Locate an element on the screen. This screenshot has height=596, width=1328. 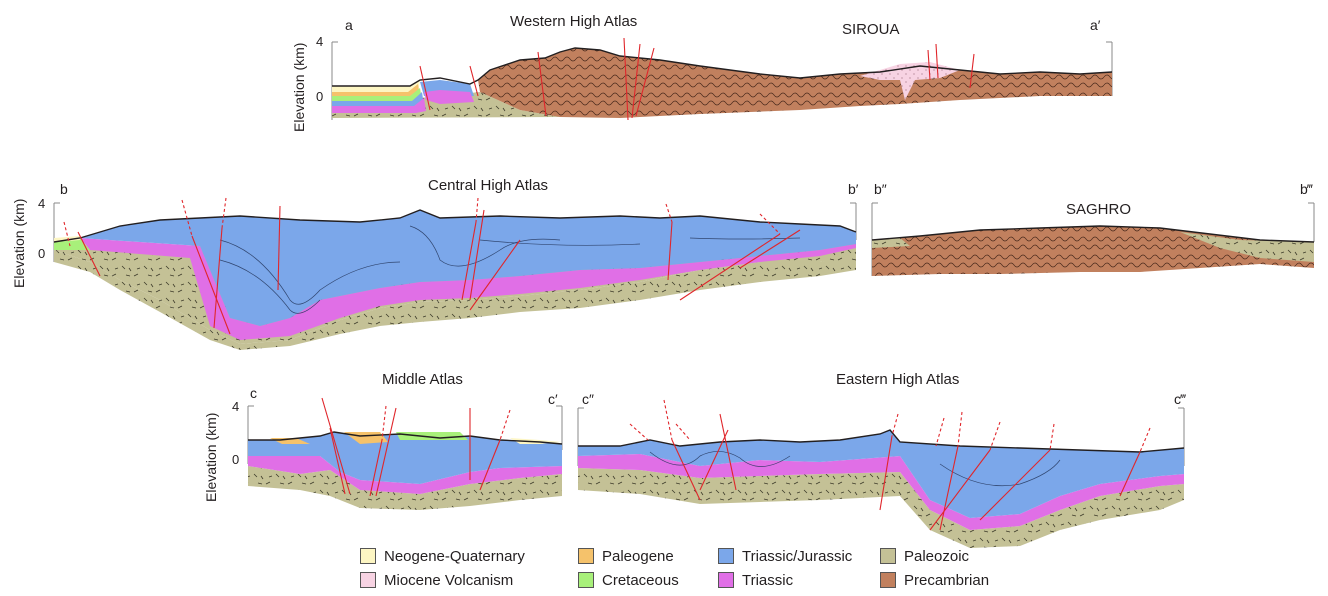
section-saghro-end-label: b‴ is located at coordinates (1306, 189).